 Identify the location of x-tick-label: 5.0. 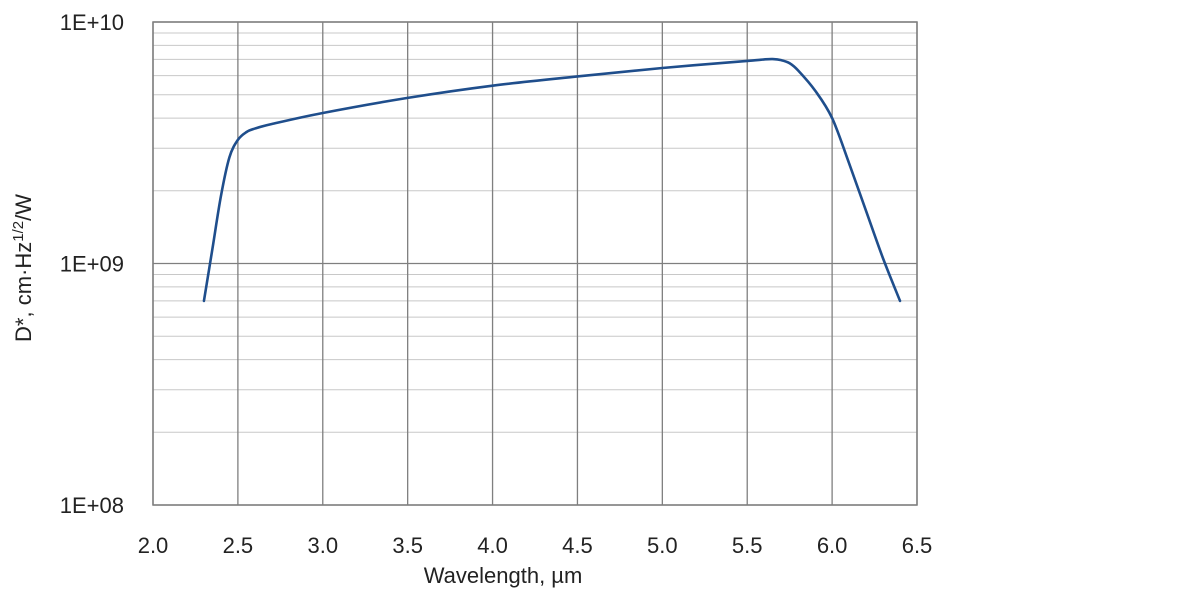
(662, 545).